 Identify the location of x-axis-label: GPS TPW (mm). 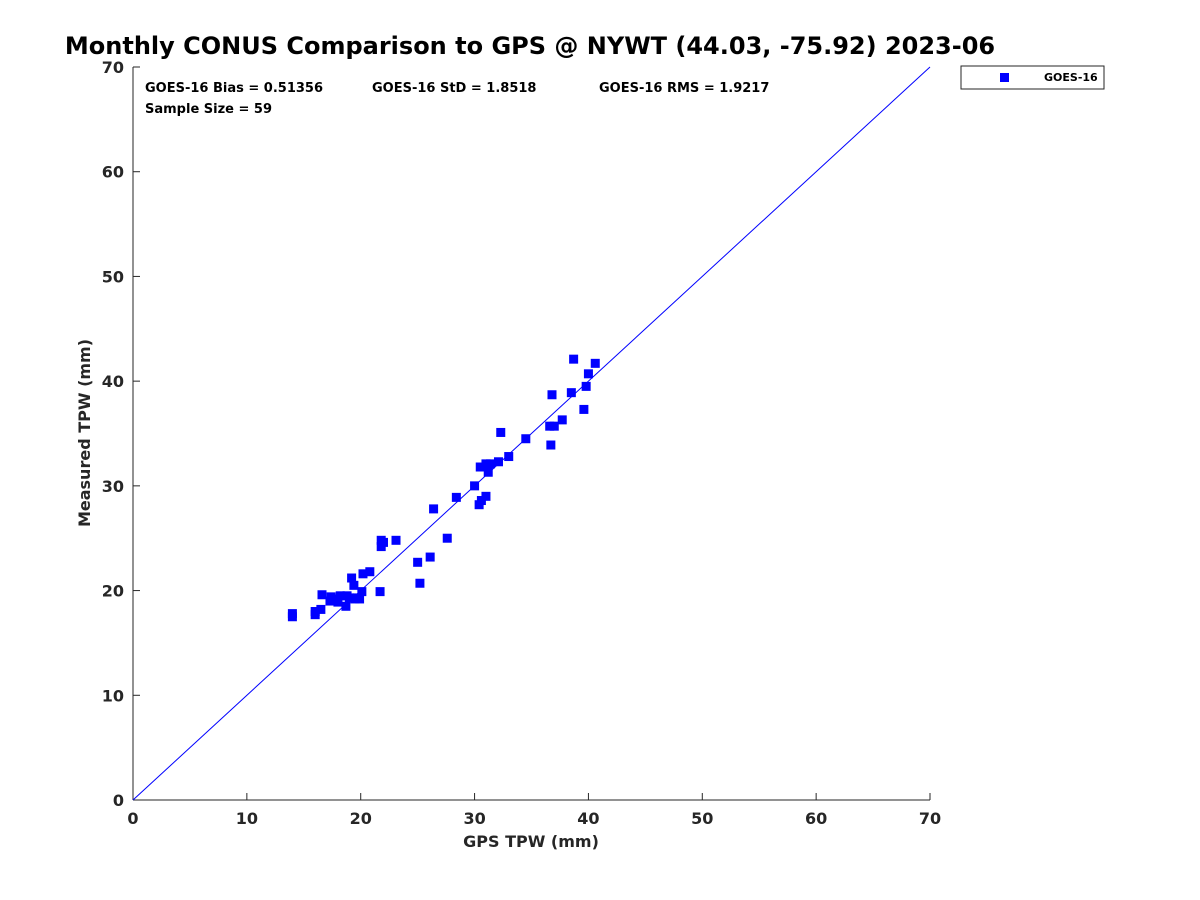
(531, 841).